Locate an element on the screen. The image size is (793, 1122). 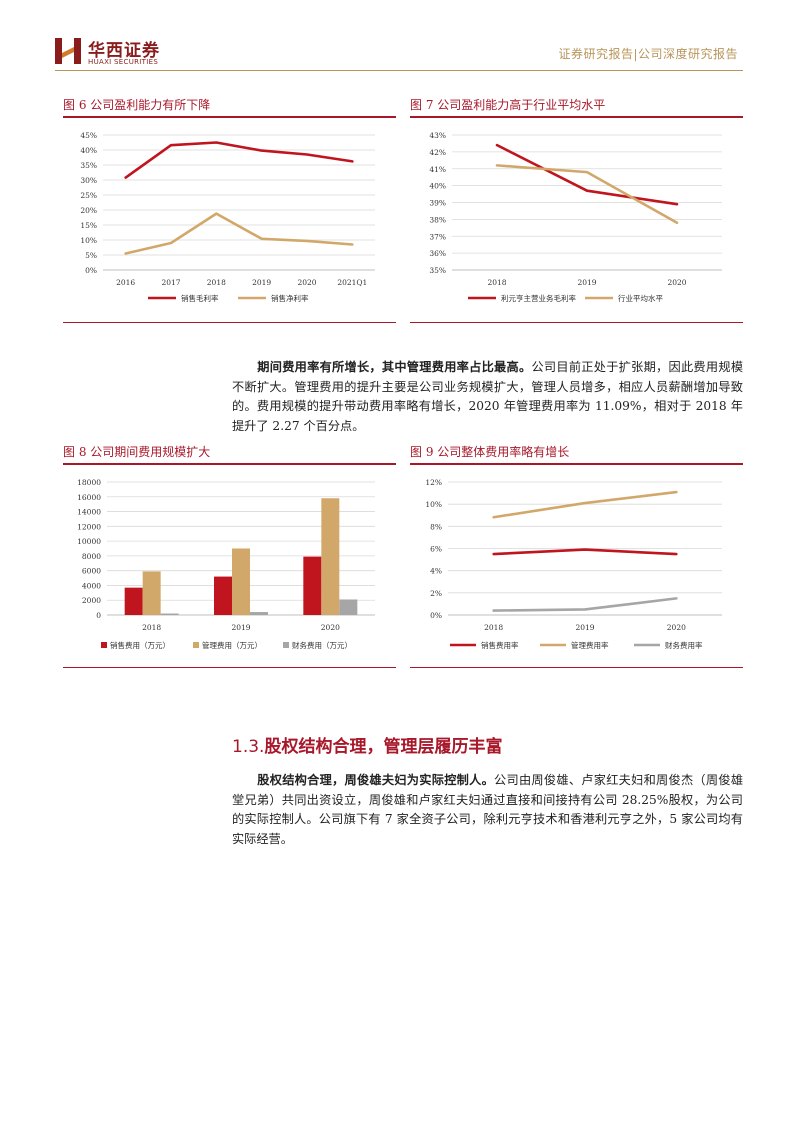
legend-label: 行业平均水平 is located at coordinates (640, 298).